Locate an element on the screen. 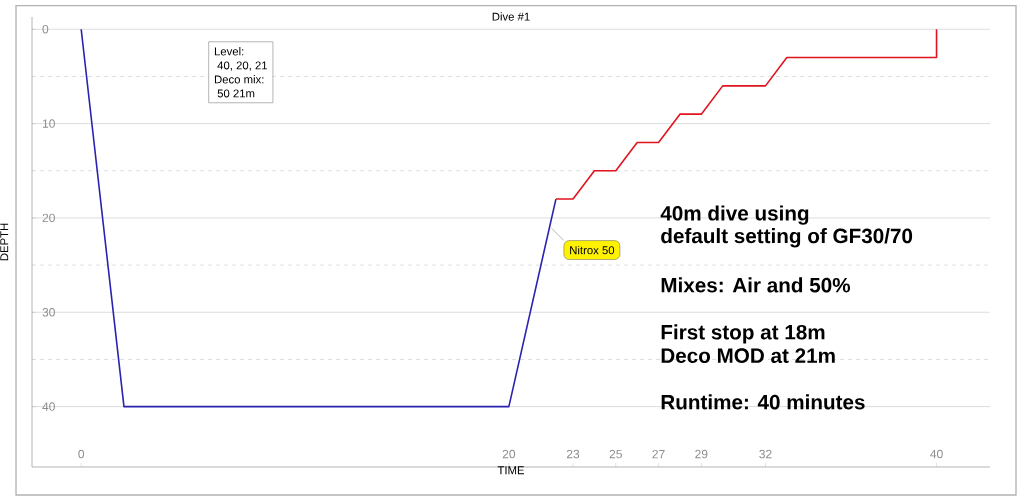  annotation: 50 21m is located at coordinates (236, 93).